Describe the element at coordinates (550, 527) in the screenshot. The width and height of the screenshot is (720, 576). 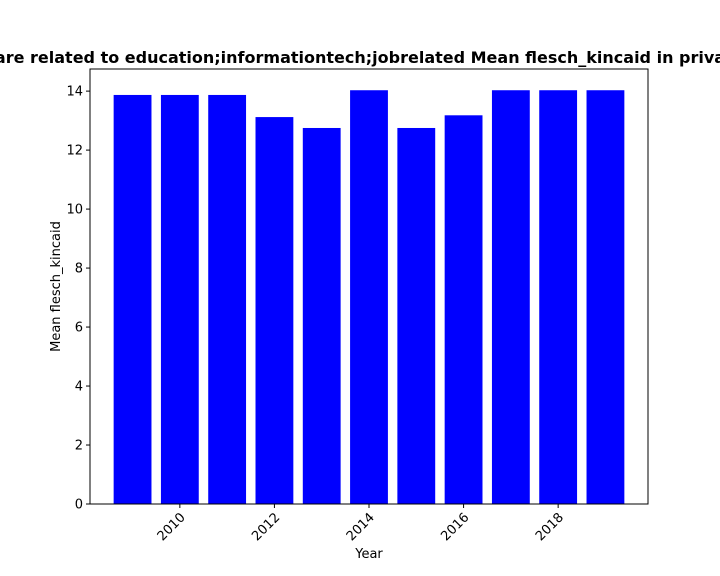
I see `x-tick-label: 2018` at that location.